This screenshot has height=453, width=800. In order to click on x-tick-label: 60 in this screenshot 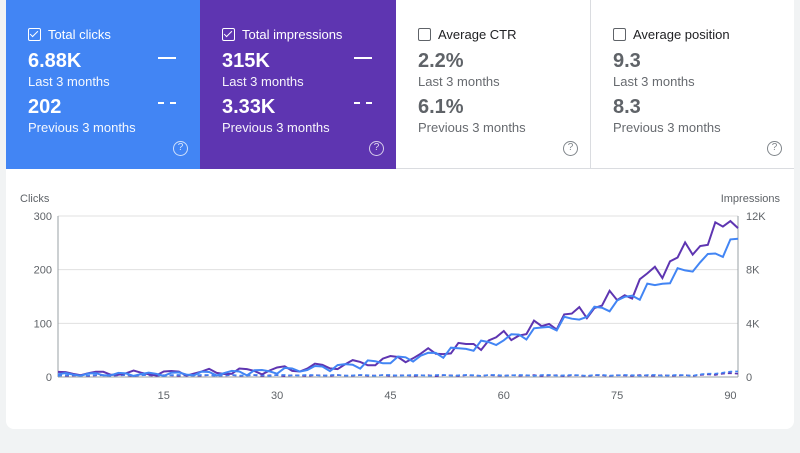, I will do `click(504, 396)`.